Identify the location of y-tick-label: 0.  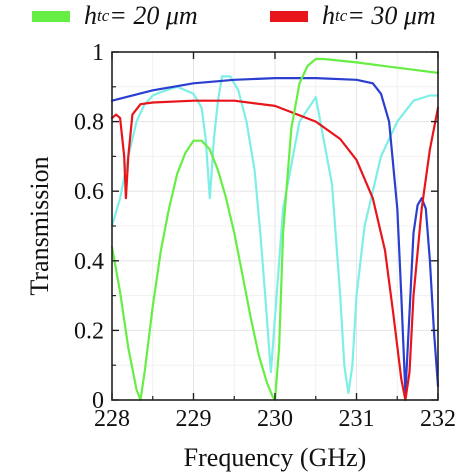
(98, 401).